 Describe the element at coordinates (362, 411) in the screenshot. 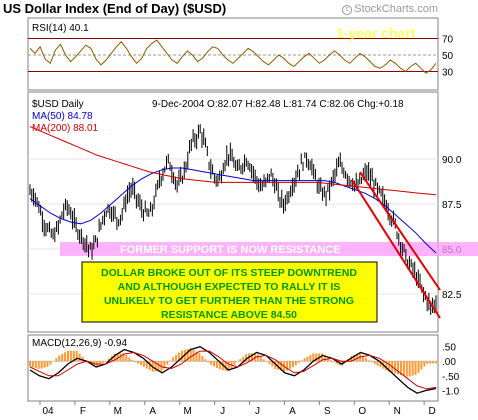

I see `x-tick-label: O` at that location.